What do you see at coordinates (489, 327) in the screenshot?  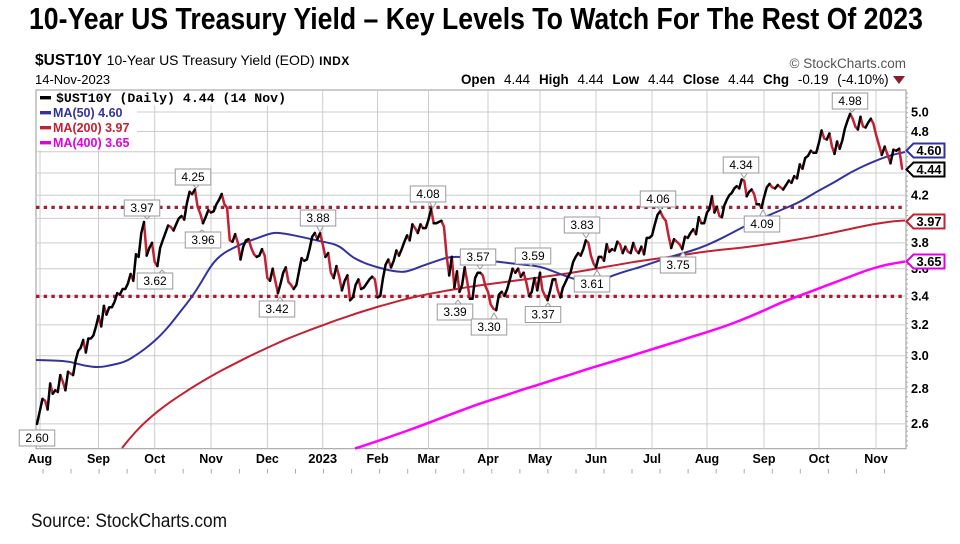 I see `svg-text: 3.30` at bounding box center [489, 327].